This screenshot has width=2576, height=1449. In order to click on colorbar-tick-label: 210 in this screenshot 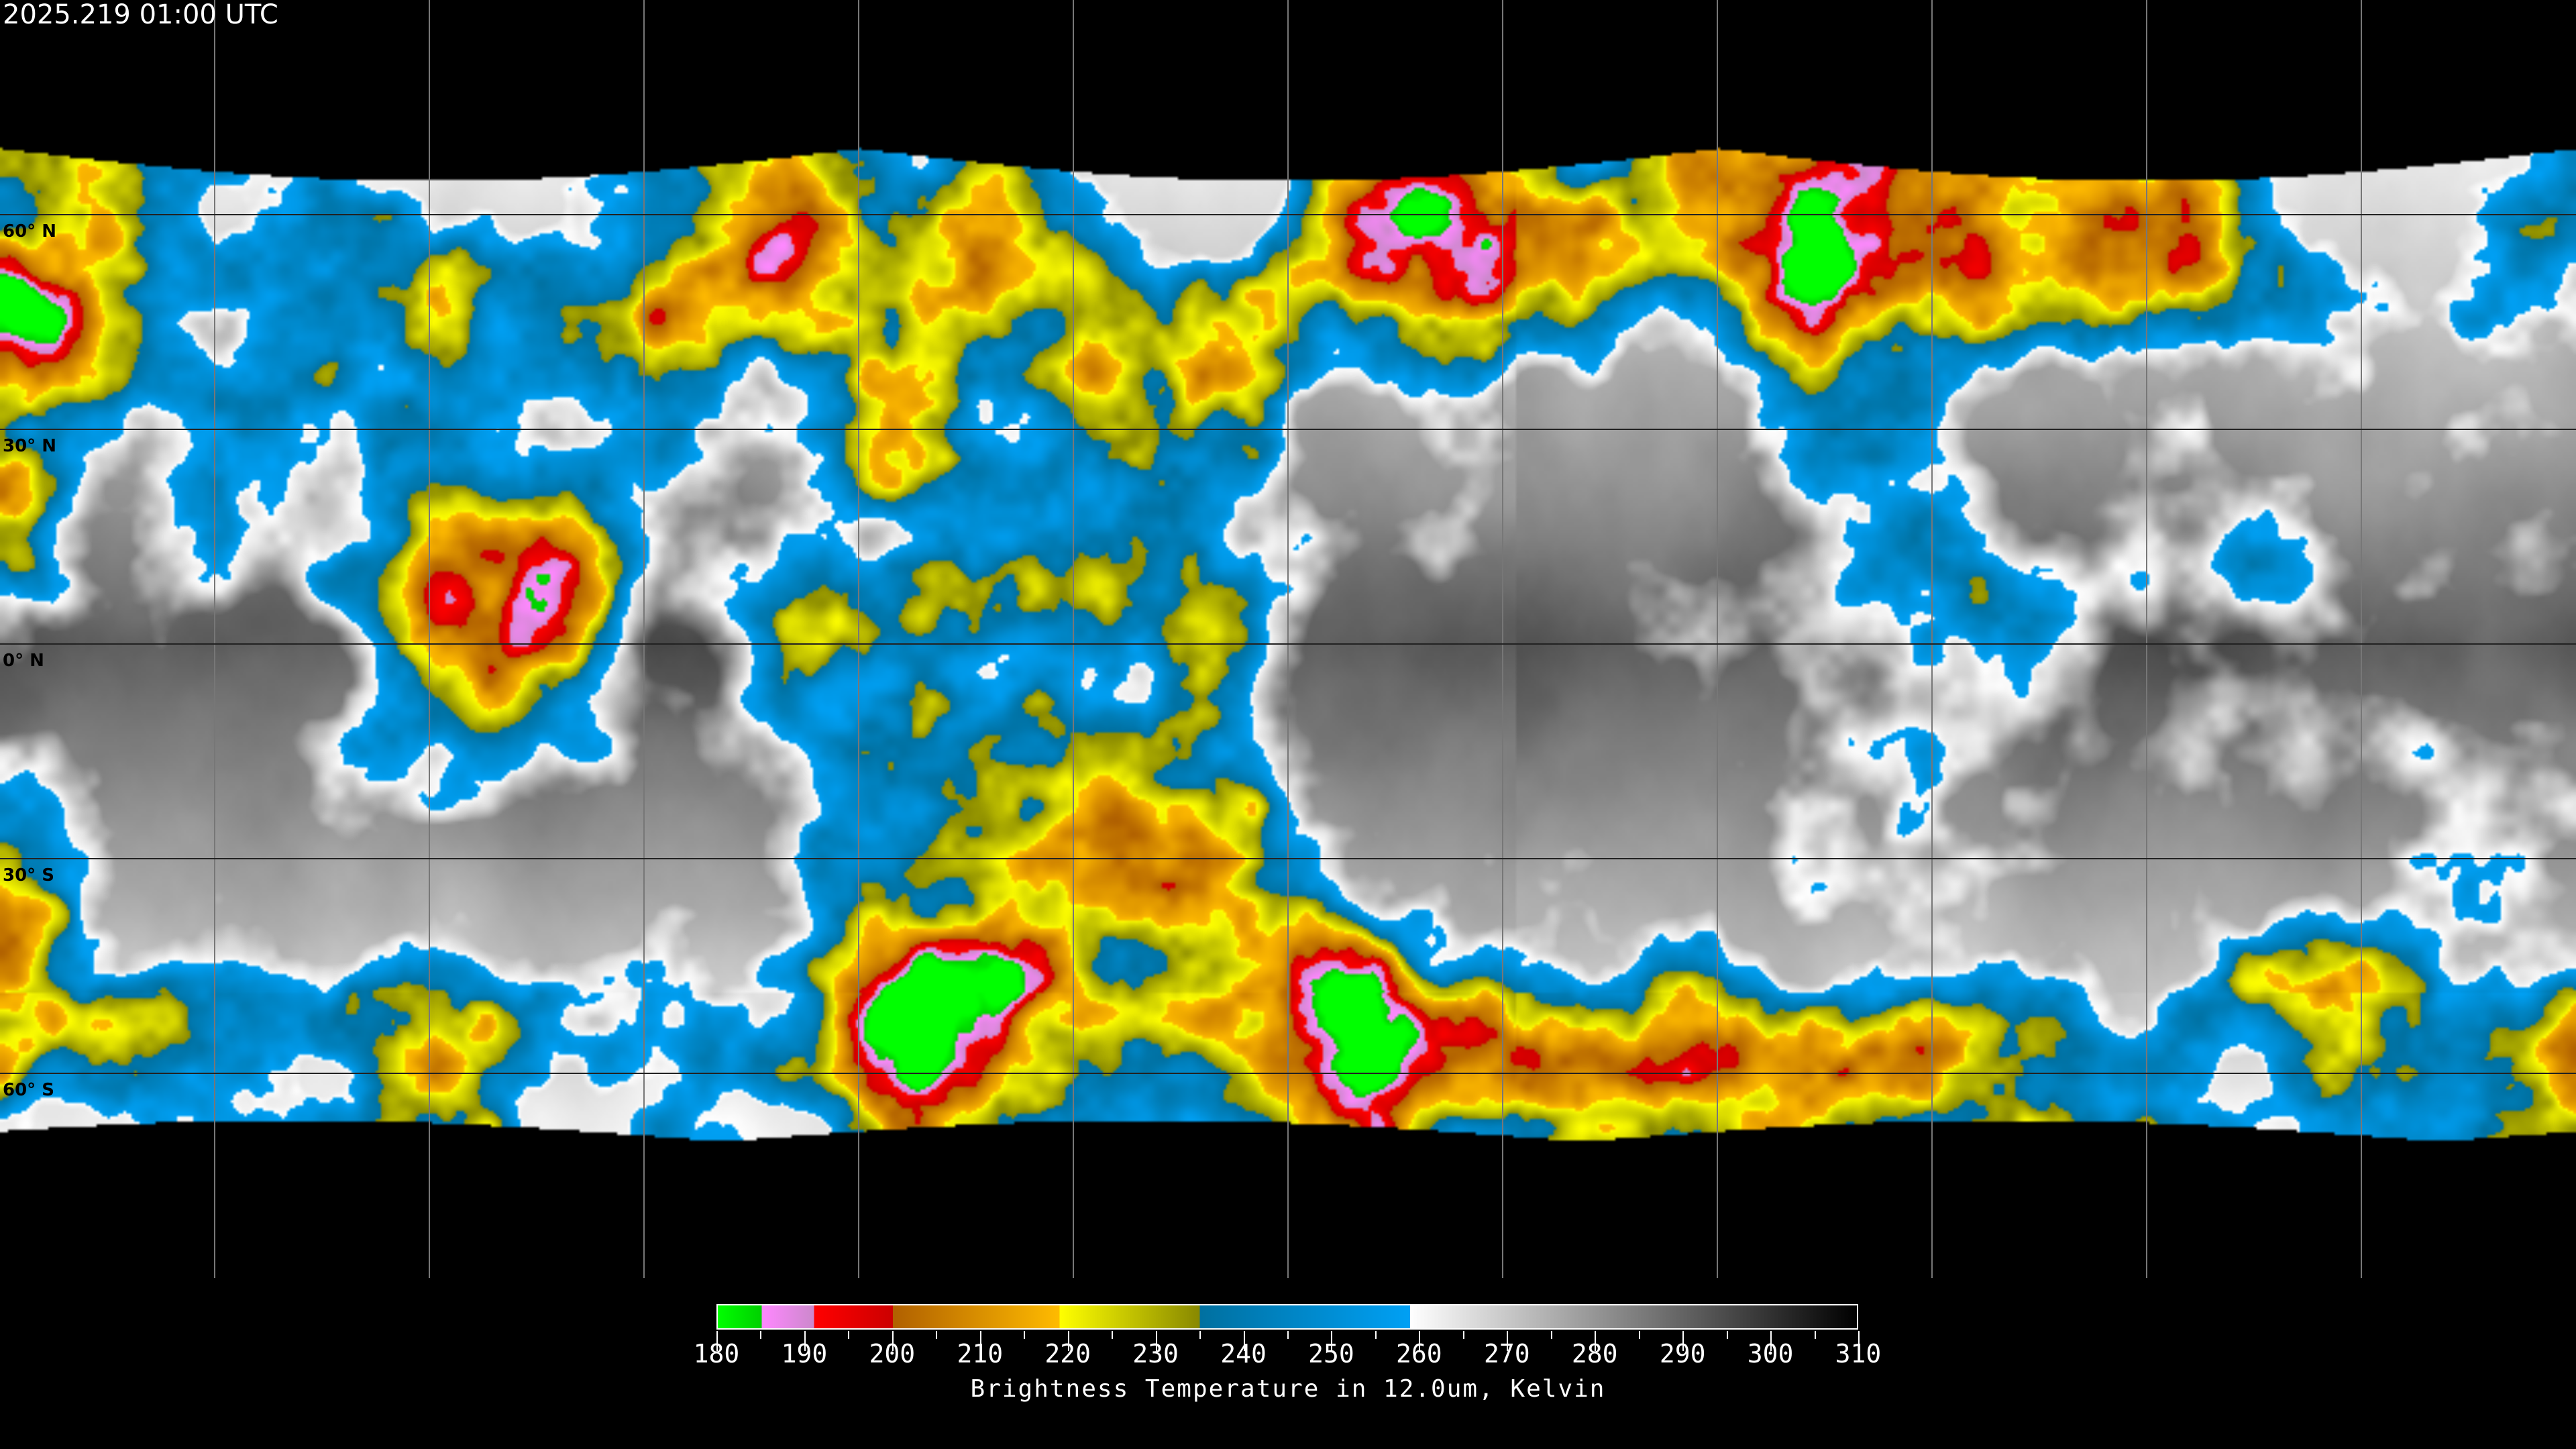, I will do `click(980, 1353)`.